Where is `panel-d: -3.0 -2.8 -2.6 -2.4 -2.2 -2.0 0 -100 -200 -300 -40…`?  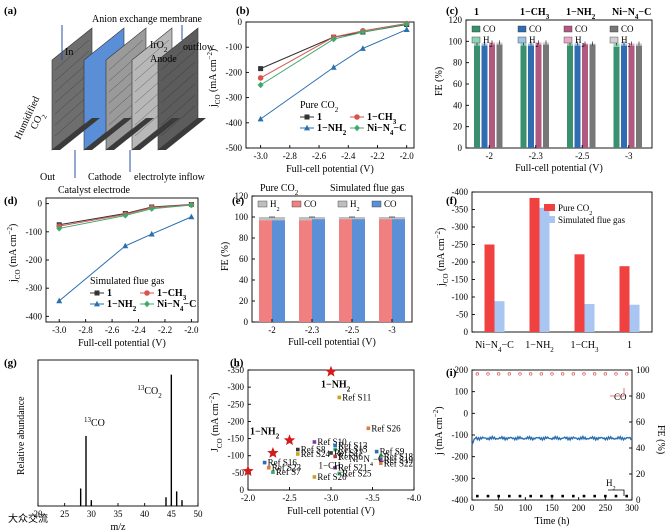 panel-d: -3.0 -2.8 -2.6 -2.4 -2.2 -2.0 0 -100 -200 -300 -40… is located at coordinates (102, 273).